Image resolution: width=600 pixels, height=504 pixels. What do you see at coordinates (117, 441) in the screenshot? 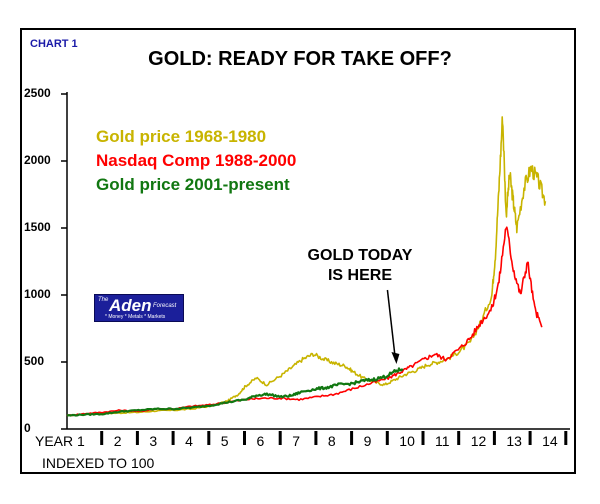
I see `x-tick-label: 2` at bounding box center [117, 441].